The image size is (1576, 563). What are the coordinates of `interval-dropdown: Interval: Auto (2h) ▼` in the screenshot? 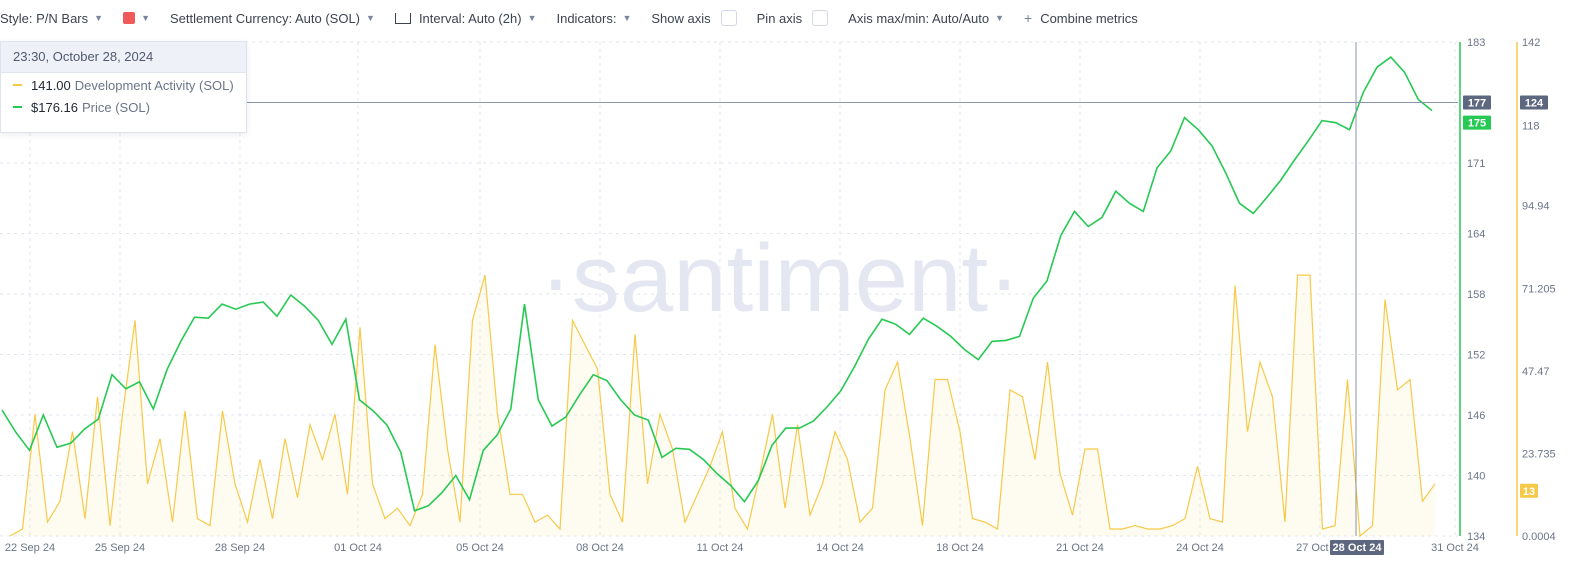 It's located at (465, 18).